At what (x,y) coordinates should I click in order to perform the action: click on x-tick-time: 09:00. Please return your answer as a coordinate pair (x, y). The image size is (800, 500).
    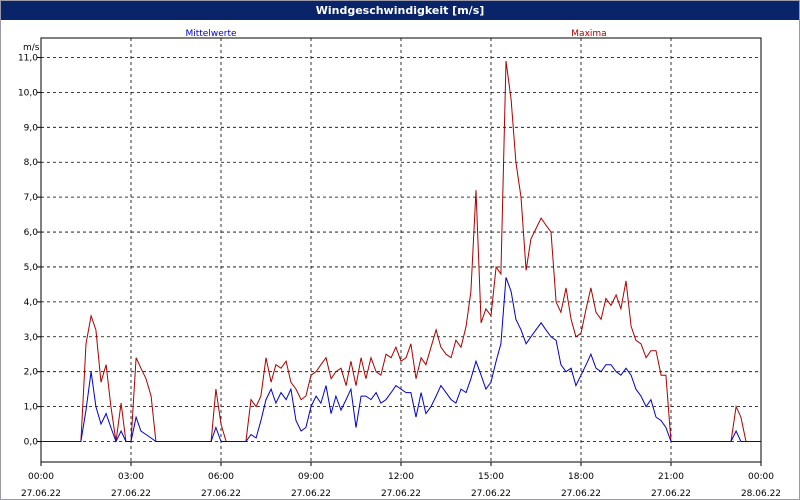
    Looking at the image, I should click on (311, 477).